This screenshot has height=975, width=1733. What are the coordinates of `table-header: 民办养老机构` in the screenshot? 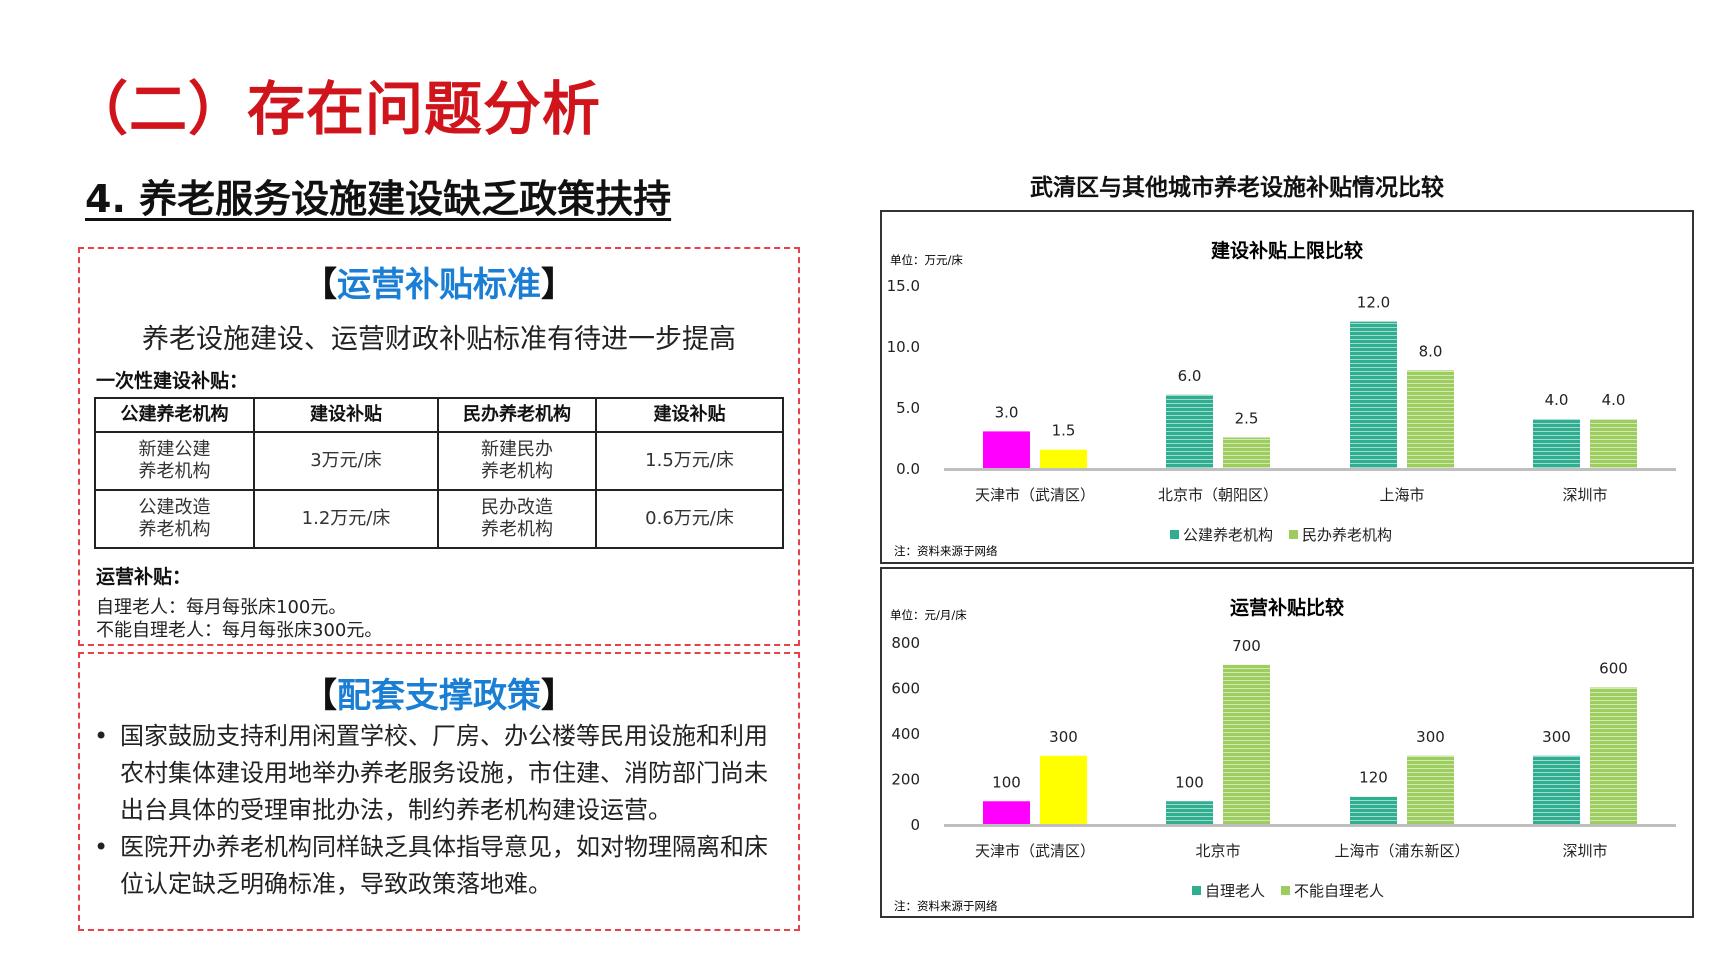 It's located at (517, 415).